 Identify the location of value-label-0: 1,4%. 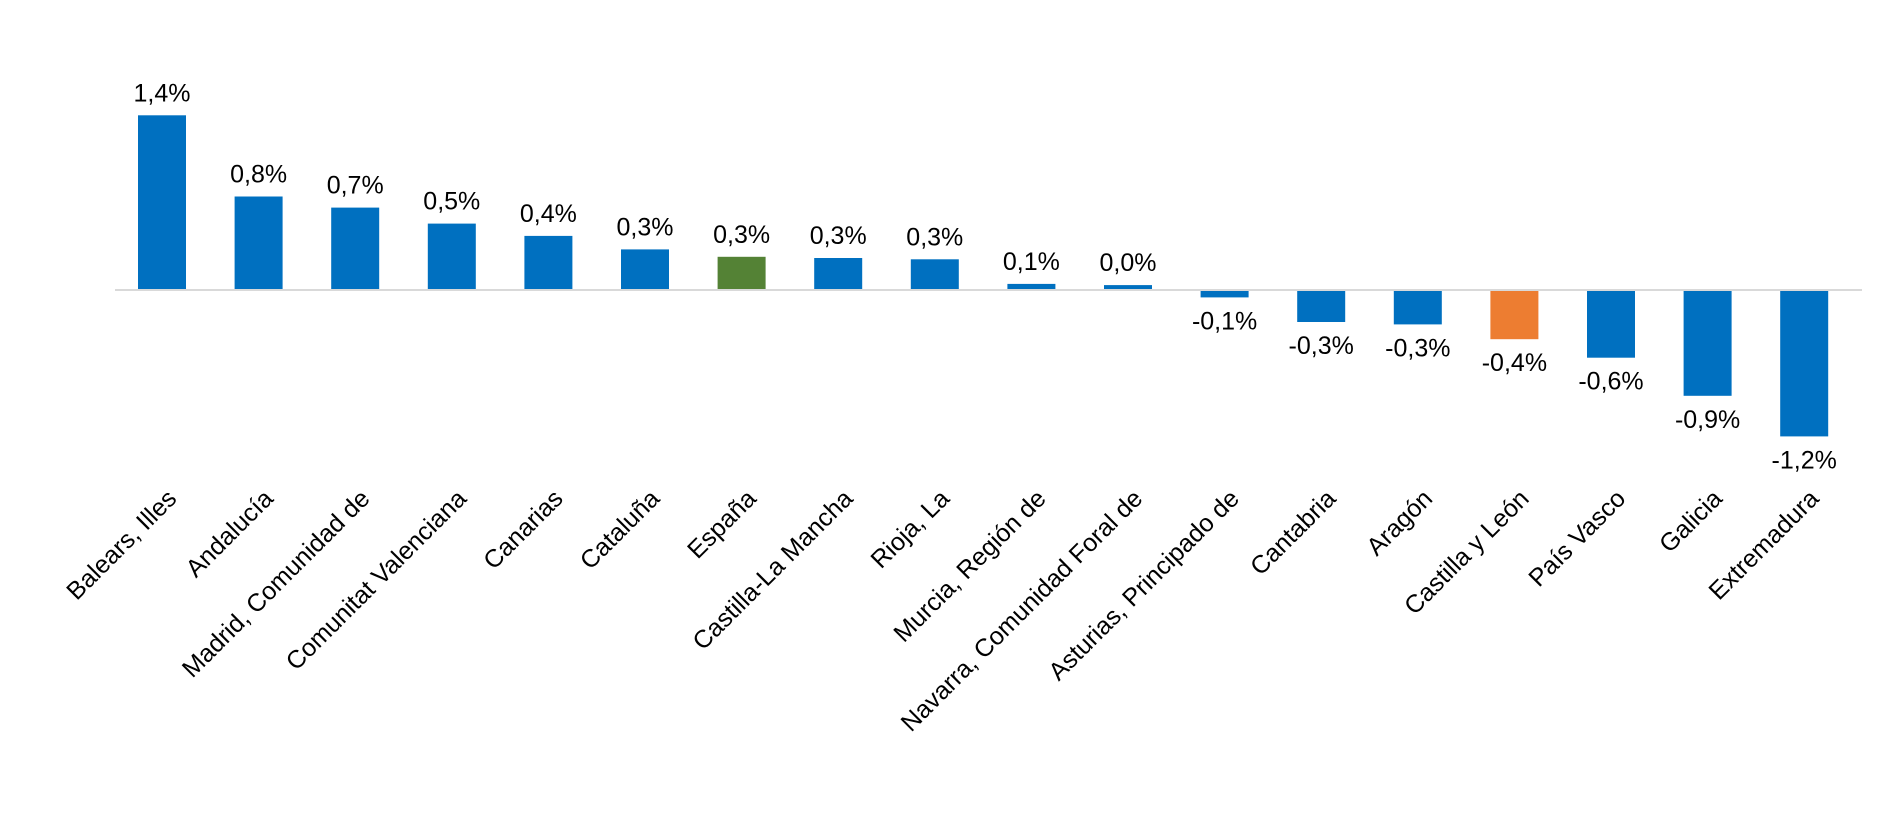
(162, 93).